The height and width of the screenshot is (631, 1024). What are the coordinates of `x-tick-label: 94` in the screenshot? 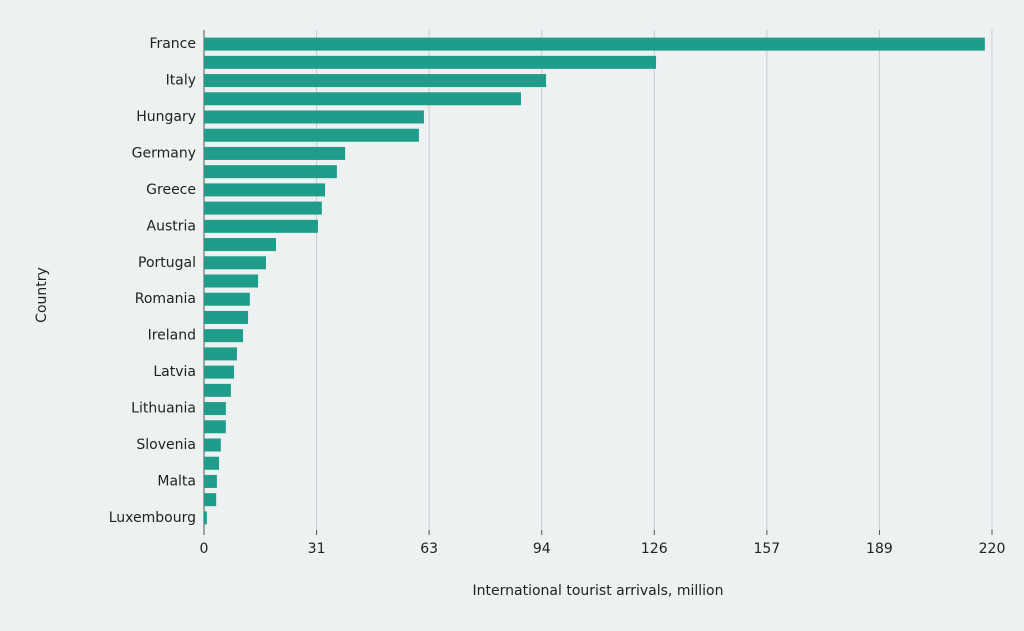 It's located at (542, 549).